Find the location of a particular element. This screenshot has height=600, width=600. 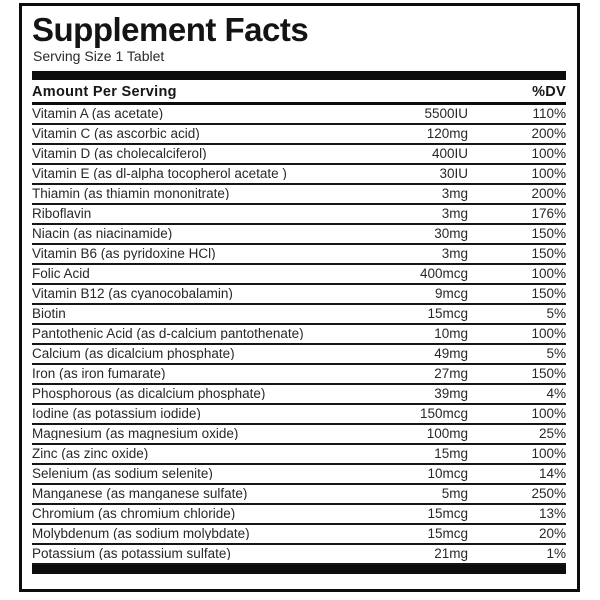

nutrient-name: Vitamin B6 (as pyridoxine HCl) is located at coordinates (124, 253).